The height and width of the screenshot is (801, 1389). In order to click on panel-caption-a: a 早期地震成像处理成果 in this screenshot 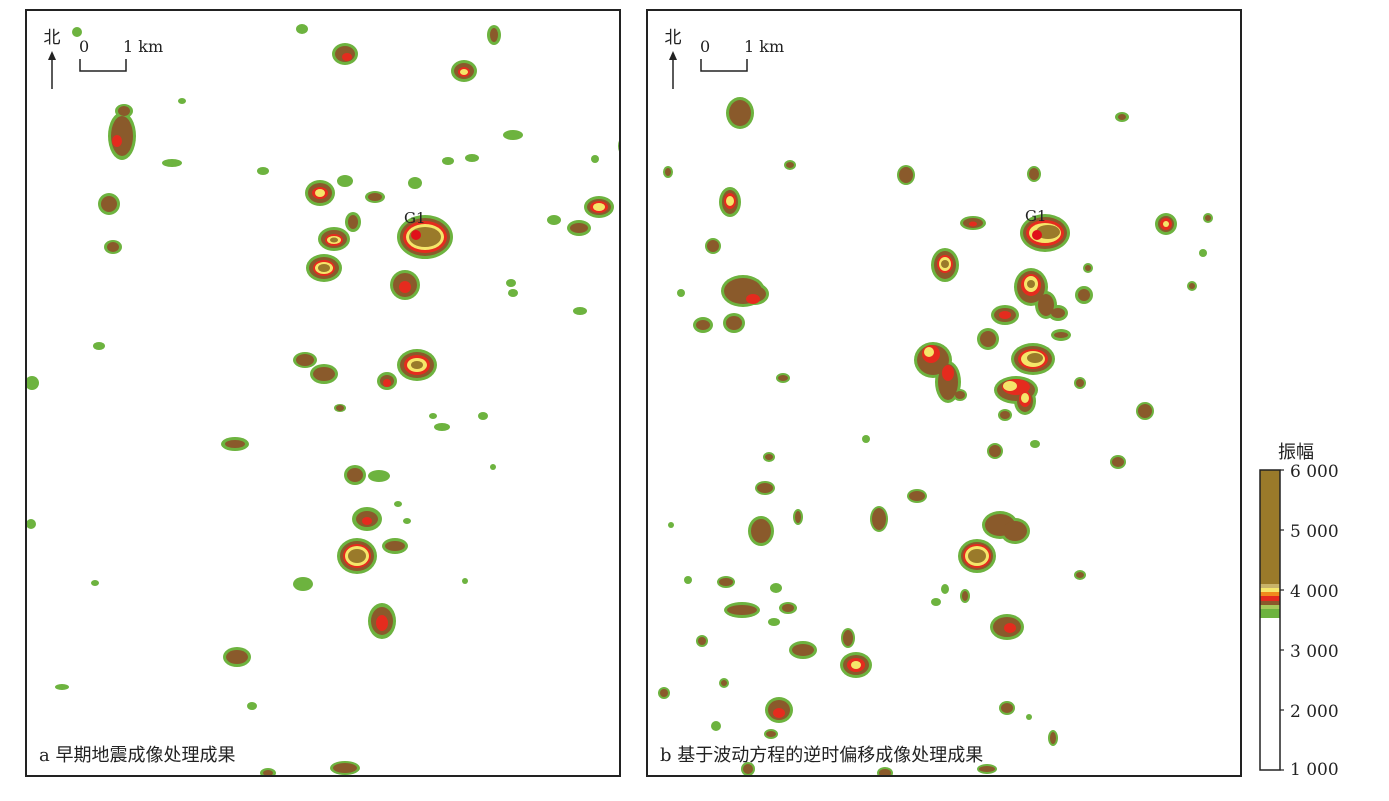, I will do `click(137, 755)`.